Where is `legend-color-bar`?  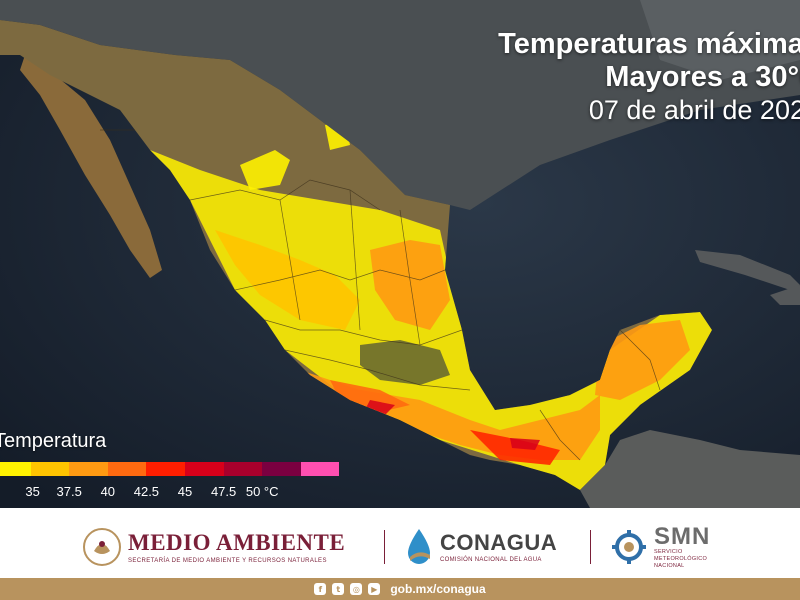
legend-color-bar is located at coordinates (170, 469).